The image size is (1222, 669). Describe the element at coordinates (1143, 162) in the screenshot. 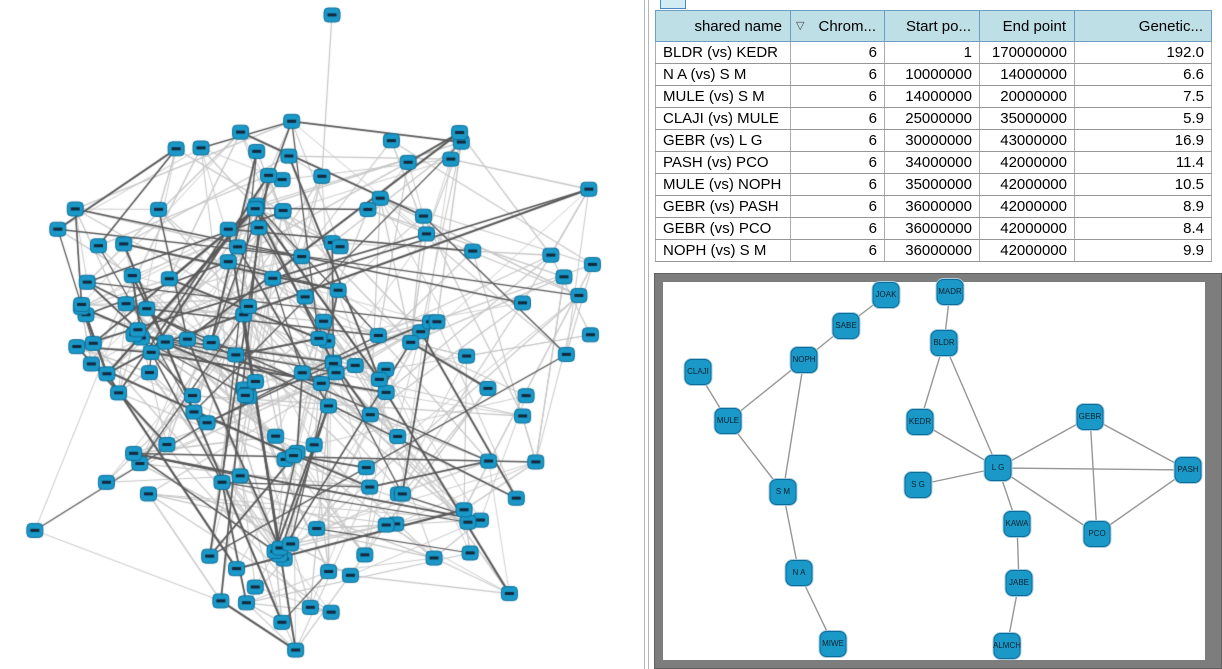

I see `cell: 11.4` at that location.